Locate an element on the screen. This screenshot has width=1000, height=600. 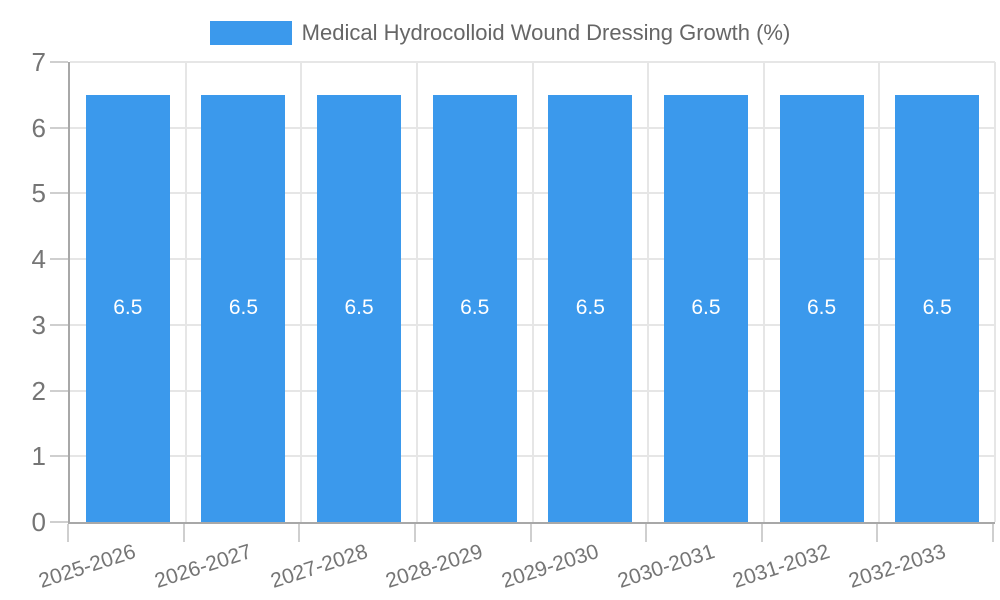
x-axis-category-label: 2026-2027 is located at coordinates (203, 566).